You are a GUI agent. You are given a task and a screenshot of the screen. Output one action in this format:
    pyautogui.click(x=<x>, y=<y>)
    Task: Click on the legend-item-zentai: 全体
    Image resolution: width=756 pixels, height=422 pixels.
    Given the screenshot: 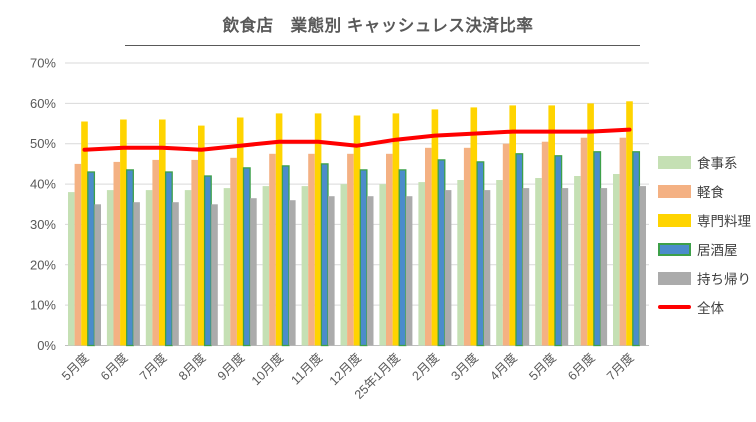 What is the action you would take?
    pyautogui.click(x=704, y=307)
    